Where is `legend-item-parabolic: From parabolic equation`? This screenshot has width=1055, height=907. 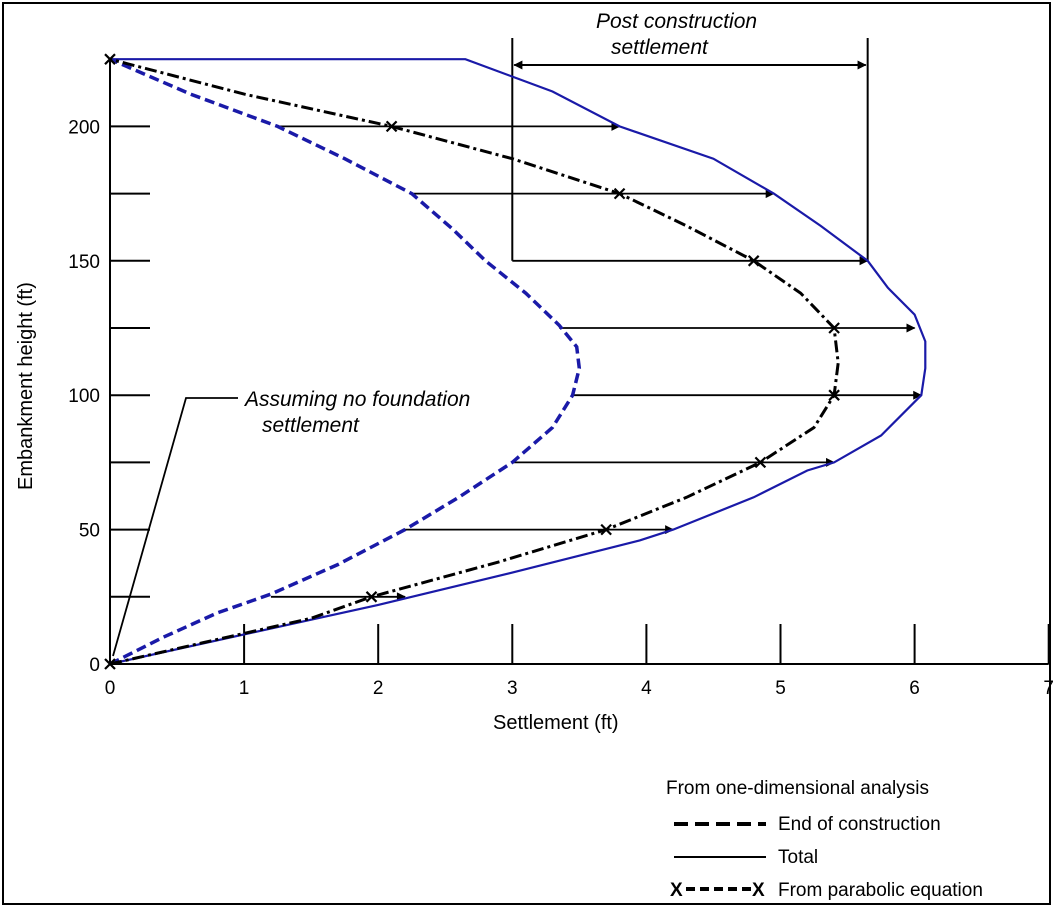
legend-item-parabolic: From parabolic equation is located at coordinates (880, 890).